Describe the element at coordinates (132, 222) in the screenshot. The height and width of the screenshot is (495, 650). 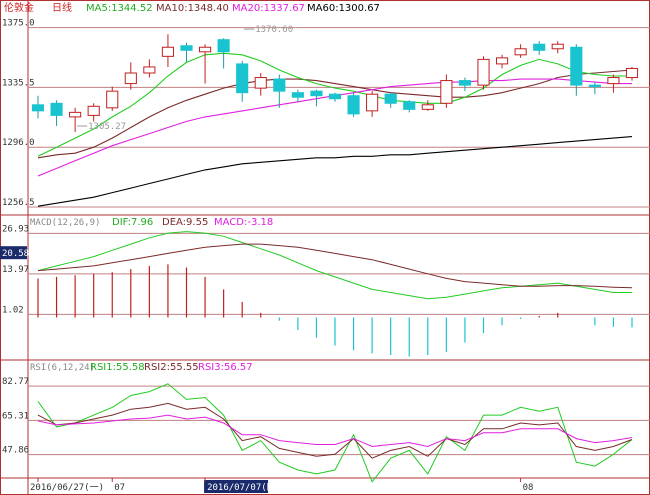
I see `dif-label: DIF:7.96` at that location.